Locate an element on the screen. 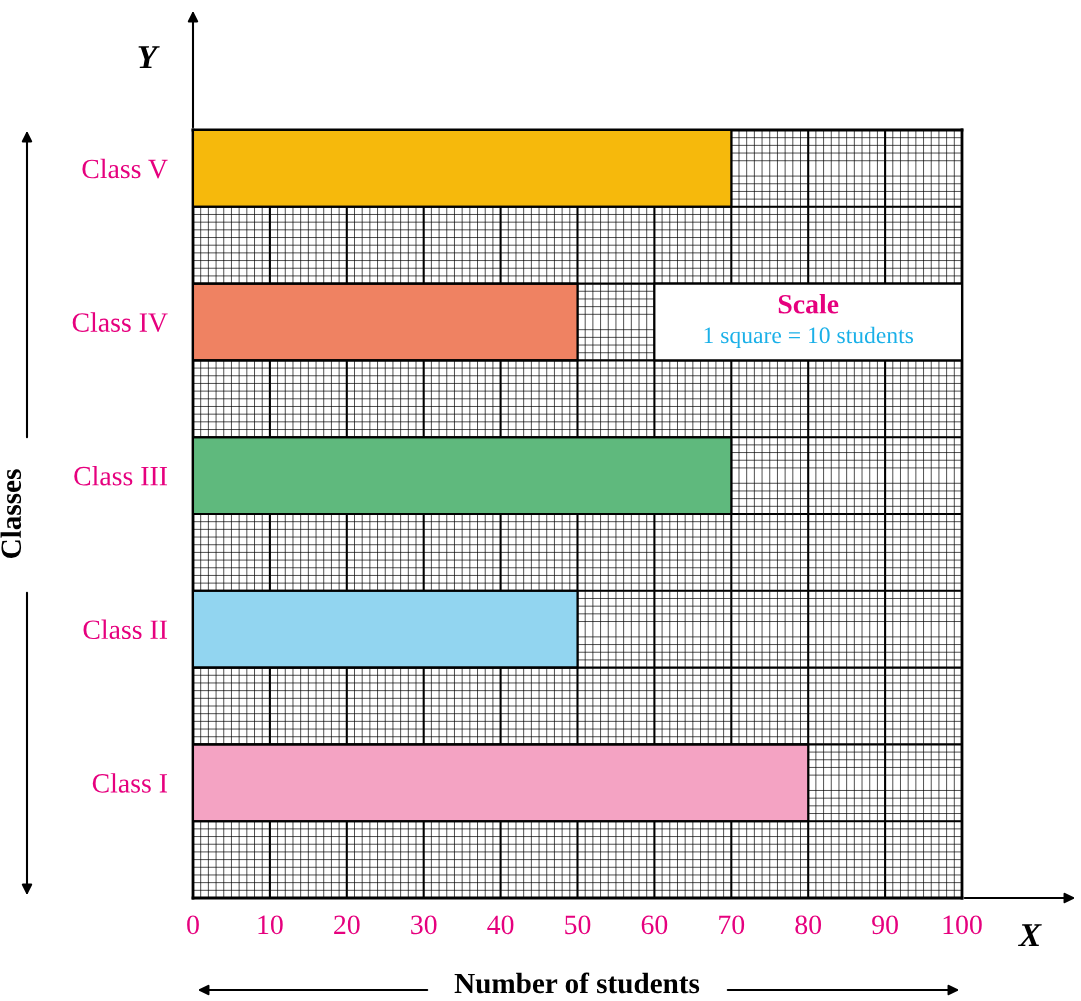 The height and width of the screenshot is (1001, 1081). x-axis-title: Number of students is located at coordinates (577, 983).